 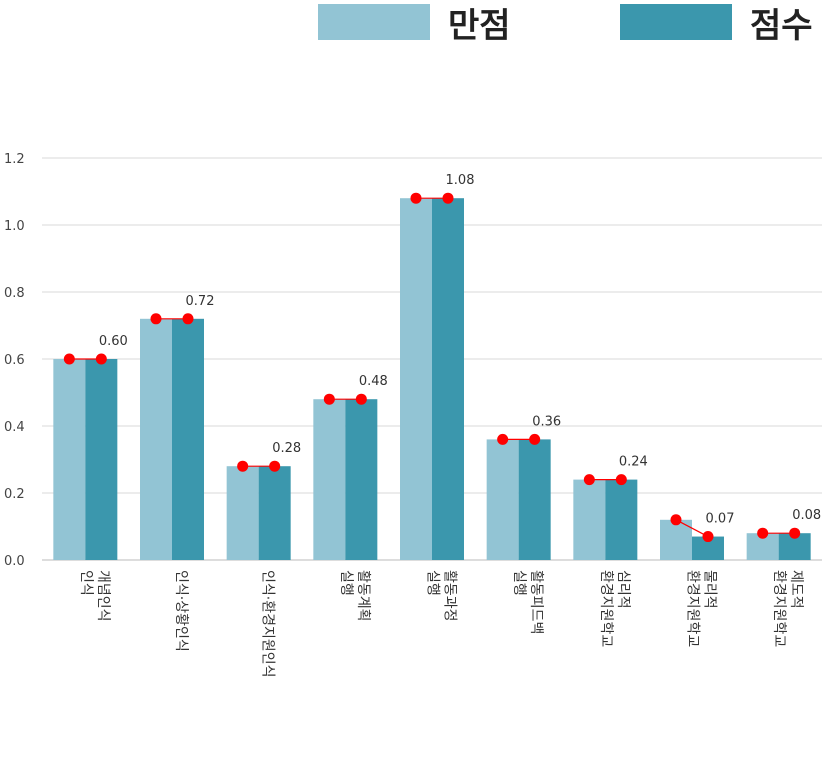 I want to click on legend-item-full-score: 만점, so click(x=414, y=23).